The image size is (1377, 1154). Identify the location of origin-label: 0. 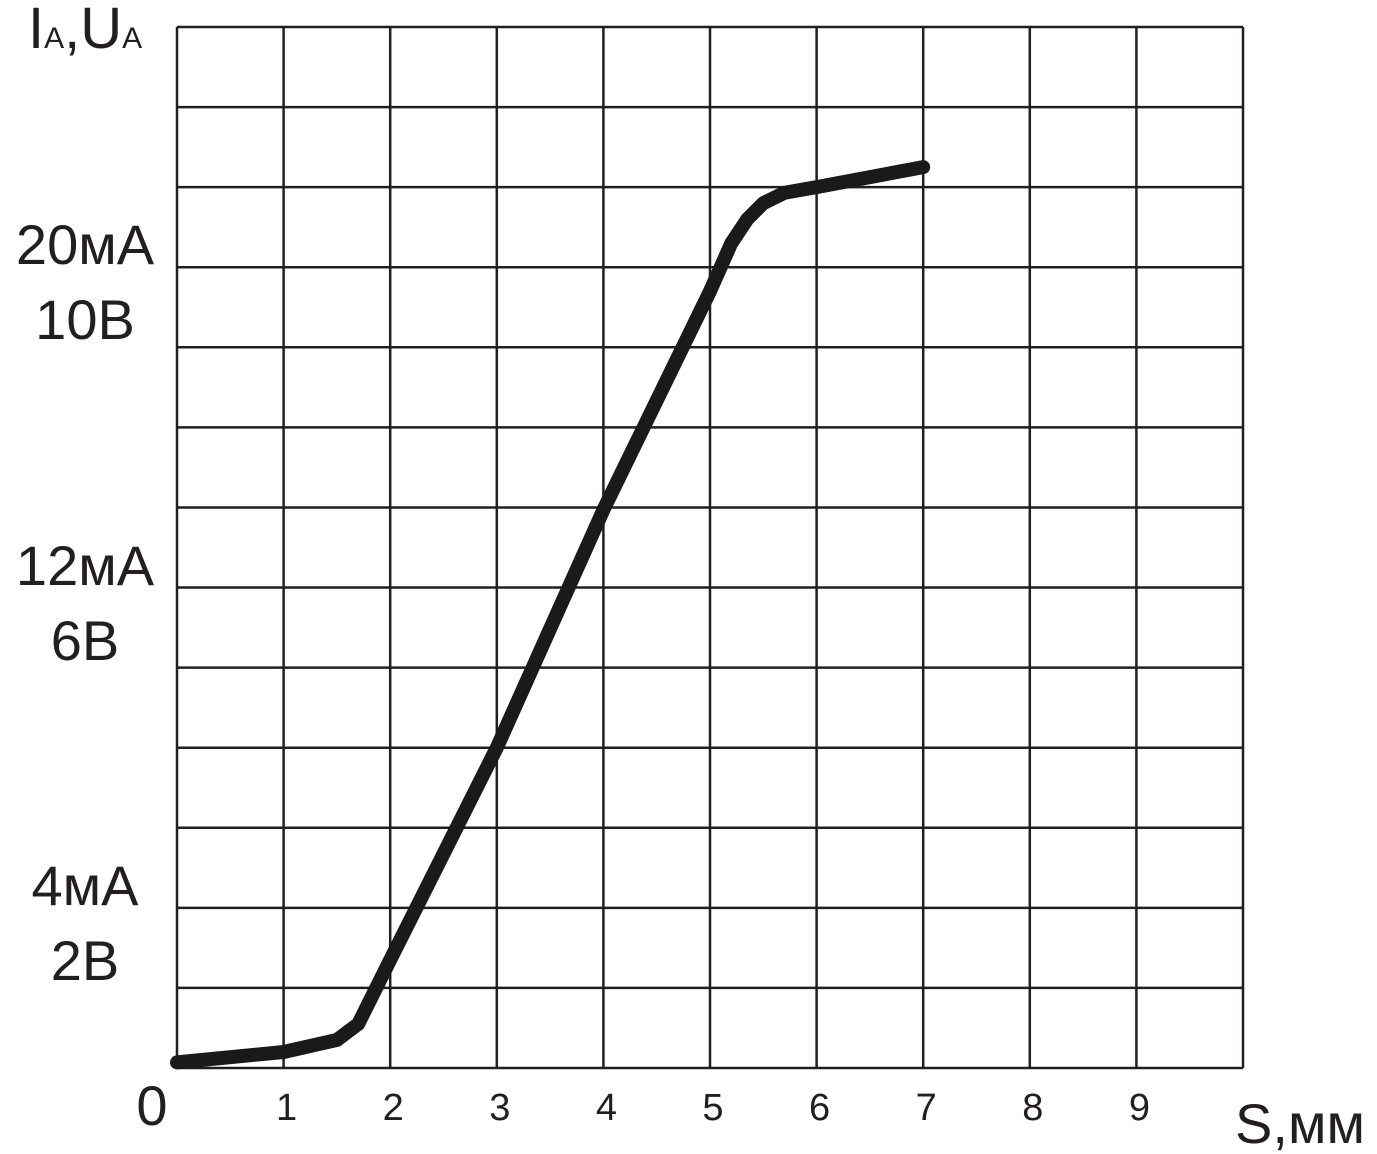
(151, 1105).